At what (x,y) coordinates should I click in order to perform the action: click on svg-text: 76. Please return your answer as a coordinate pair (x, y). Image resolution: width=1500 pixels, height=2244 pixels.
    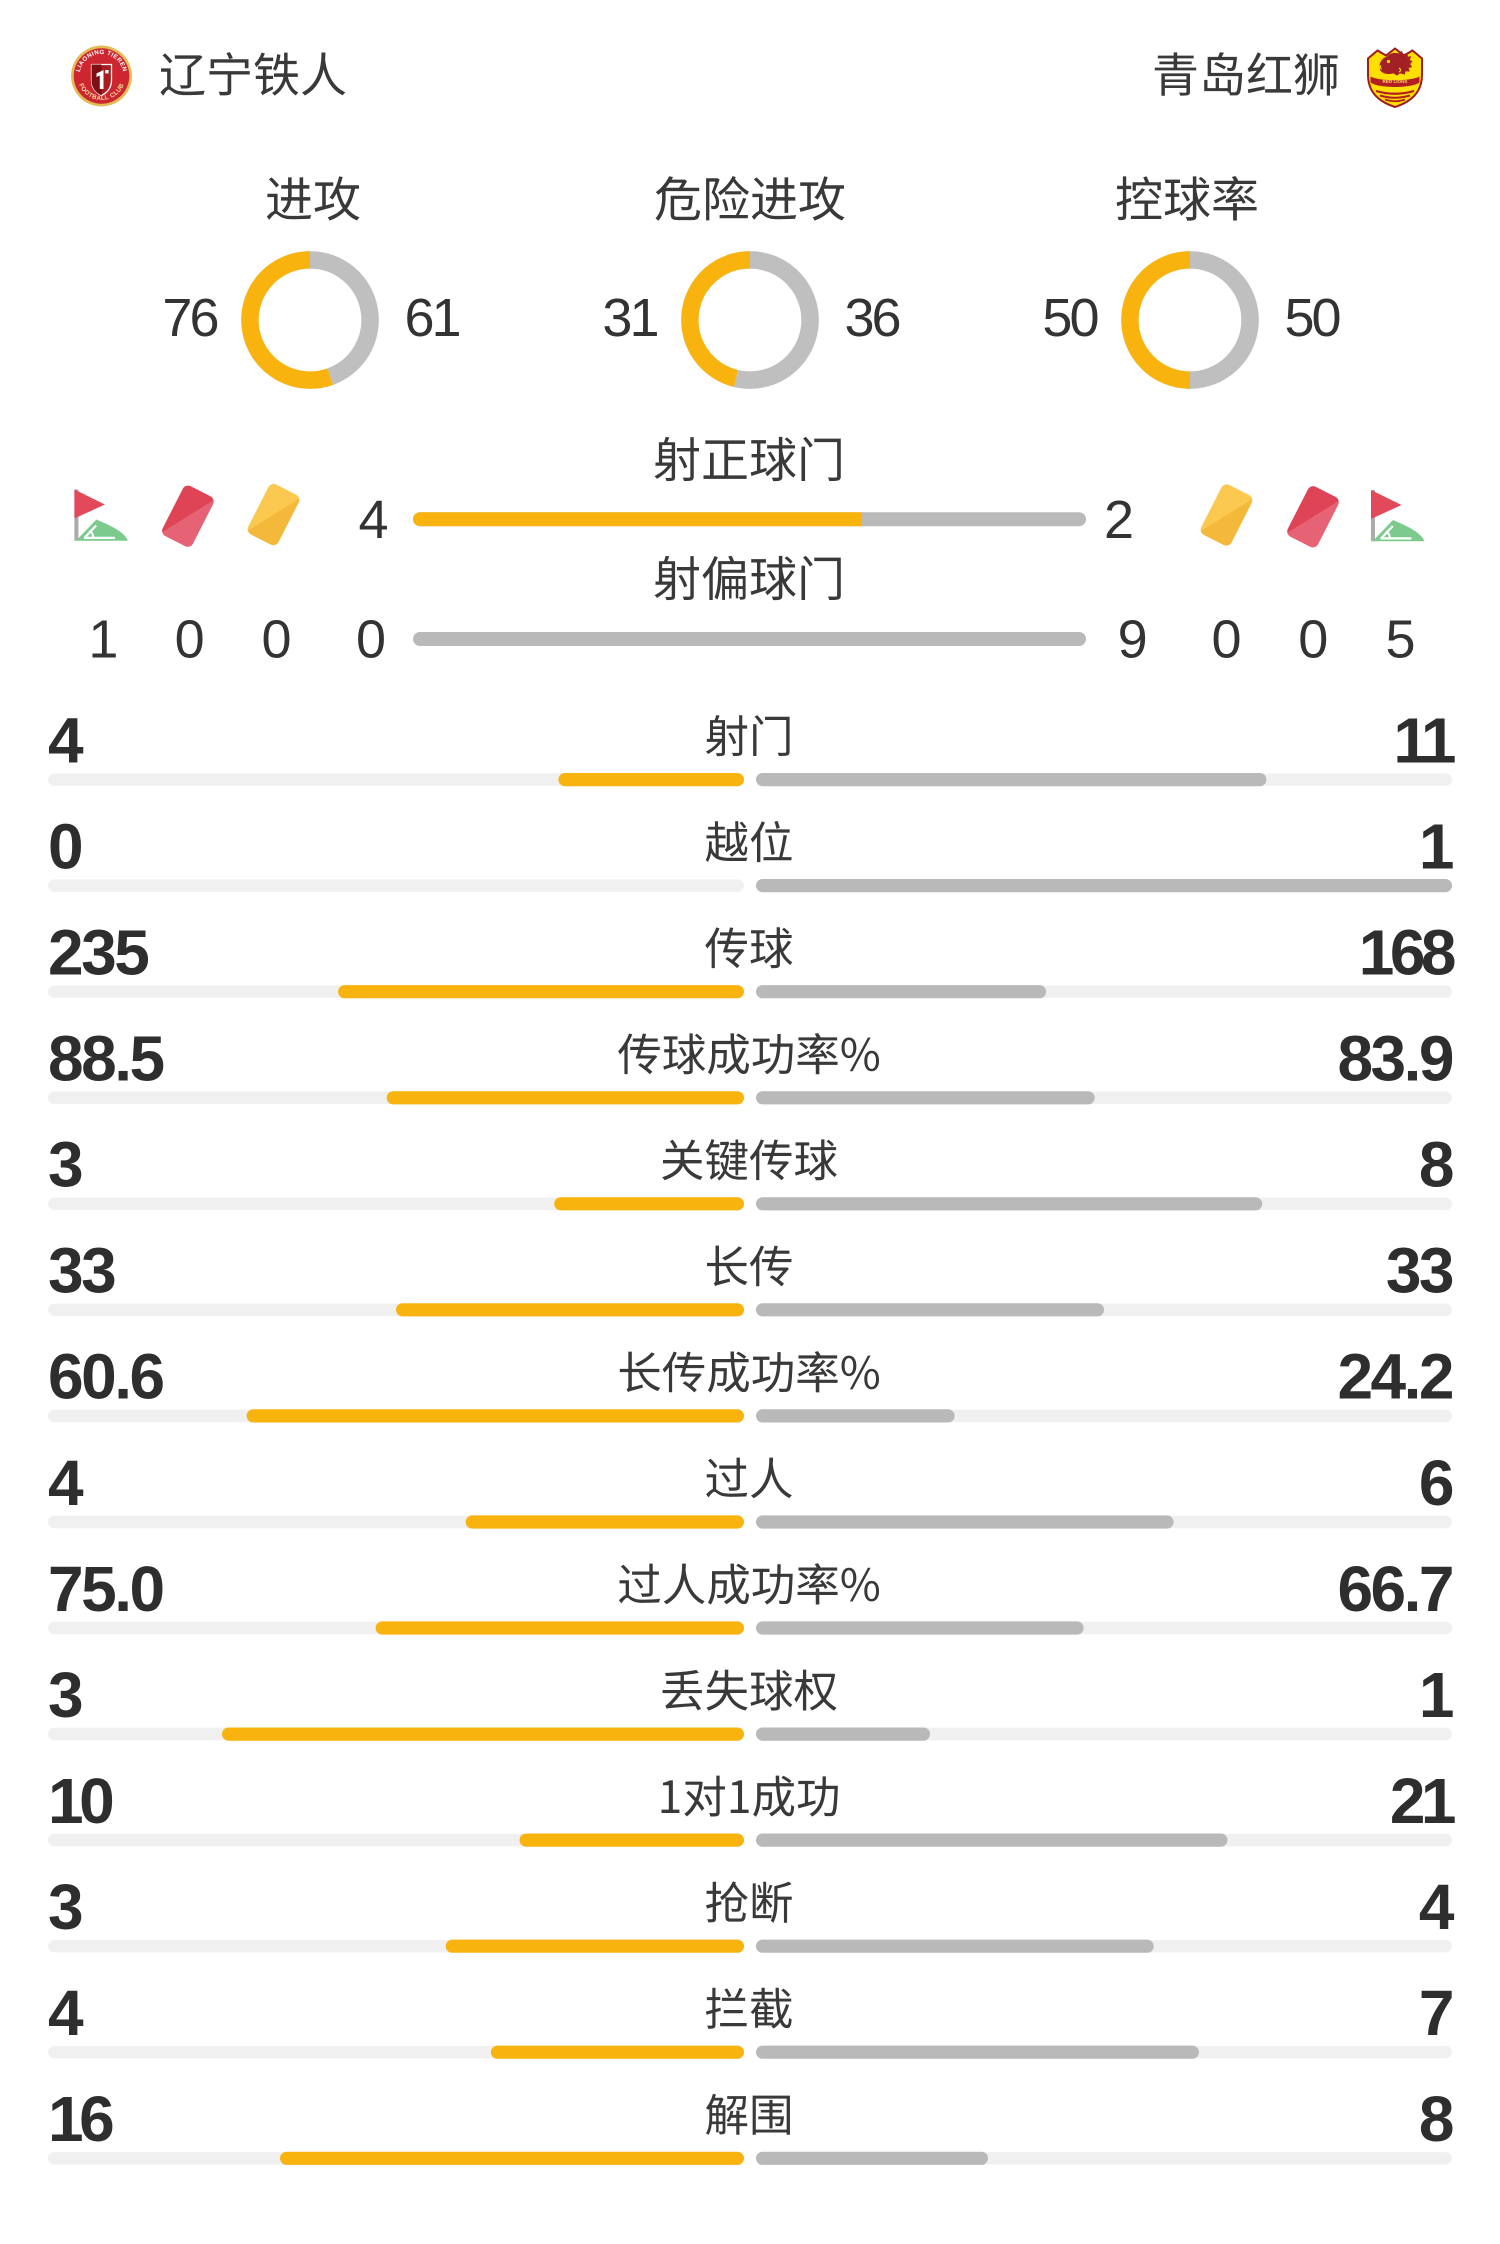
    Looking at the image, I should click on (189, 318).